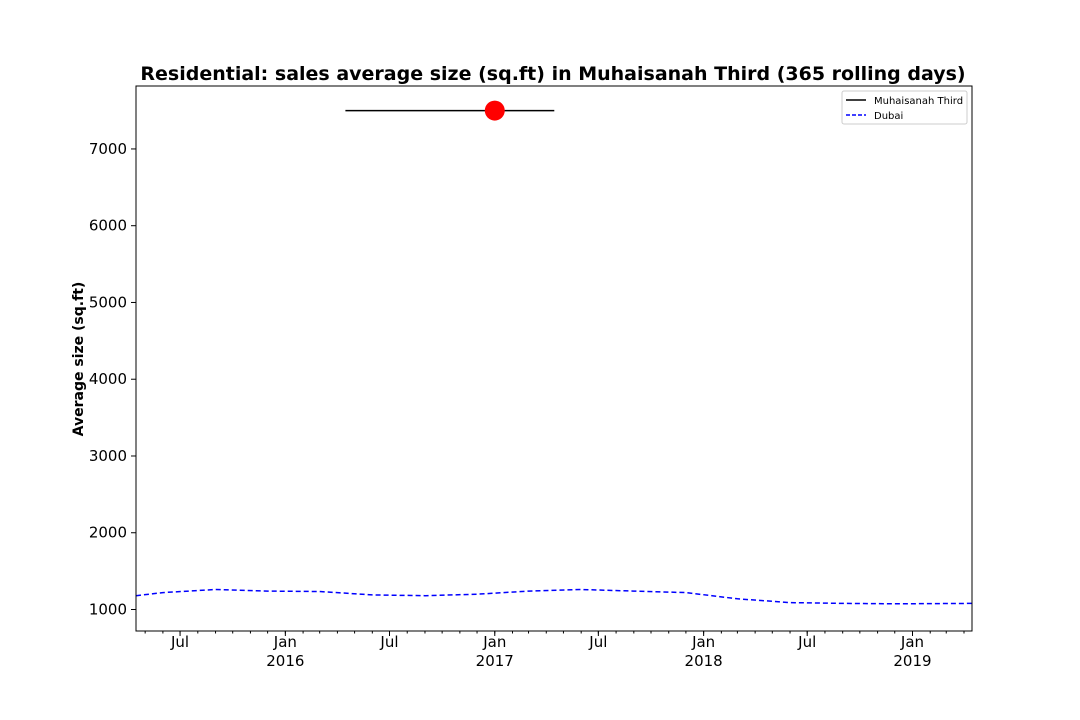 This screenshot has width=1080, height=720. Describe the element at coordinates (108, 302) in the screenshot. I see `y-tick-label: 5000` at that location.